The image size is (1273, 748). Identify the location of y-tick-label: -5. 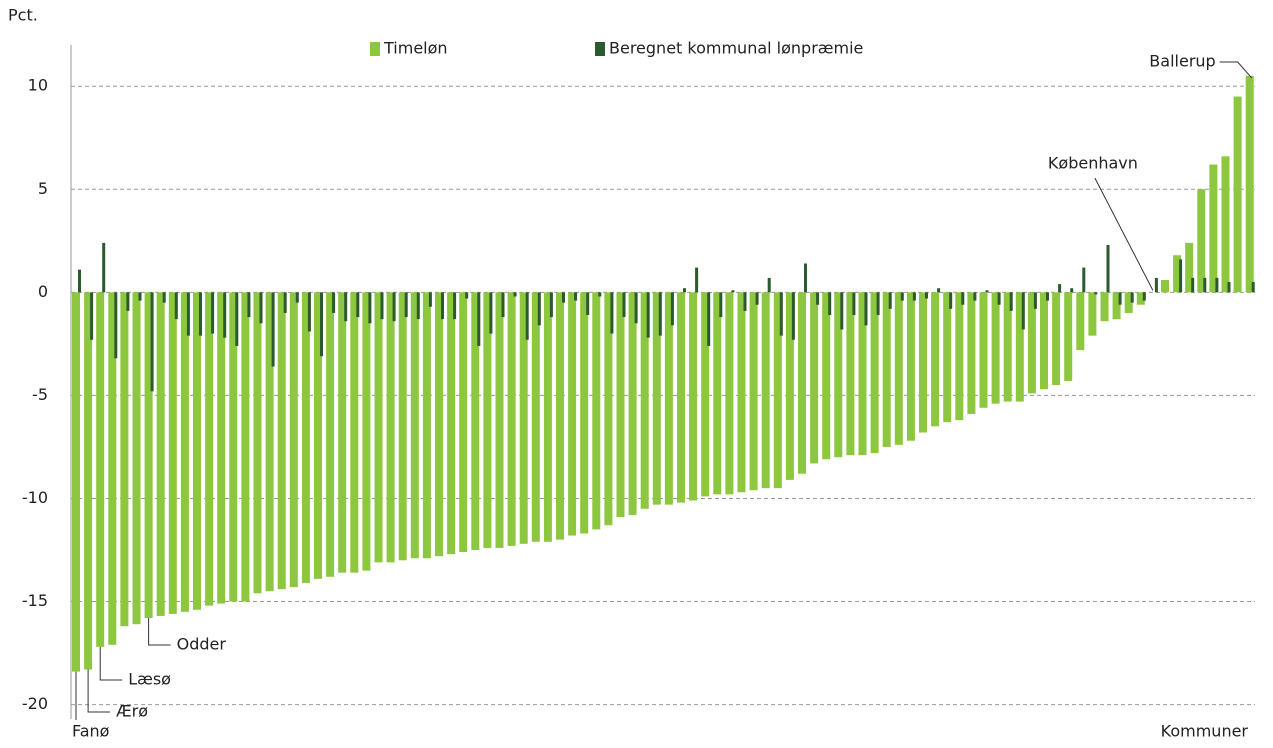
(40, 394).